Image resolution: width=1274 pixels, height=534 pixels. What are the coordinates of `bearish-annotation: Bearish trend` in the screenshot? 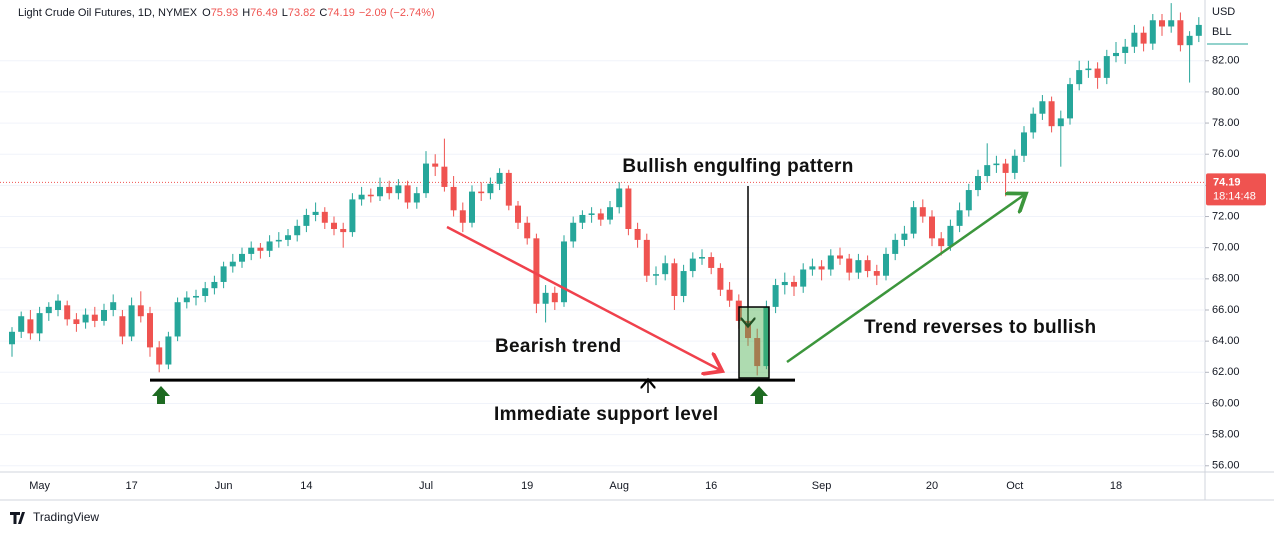 It's located at (558, 346).